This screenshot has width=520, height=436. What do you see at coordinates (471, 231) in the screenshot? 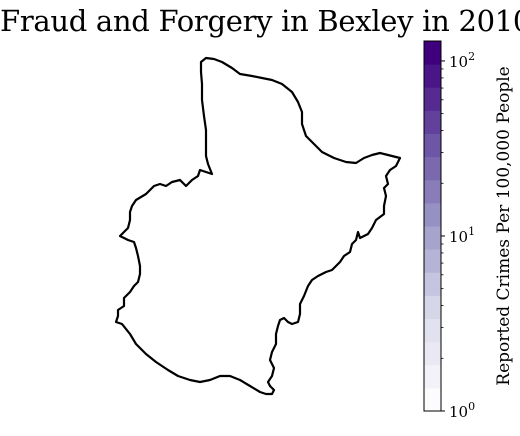
I see `tick-exponent: 1` at bounding box center [471, 231].